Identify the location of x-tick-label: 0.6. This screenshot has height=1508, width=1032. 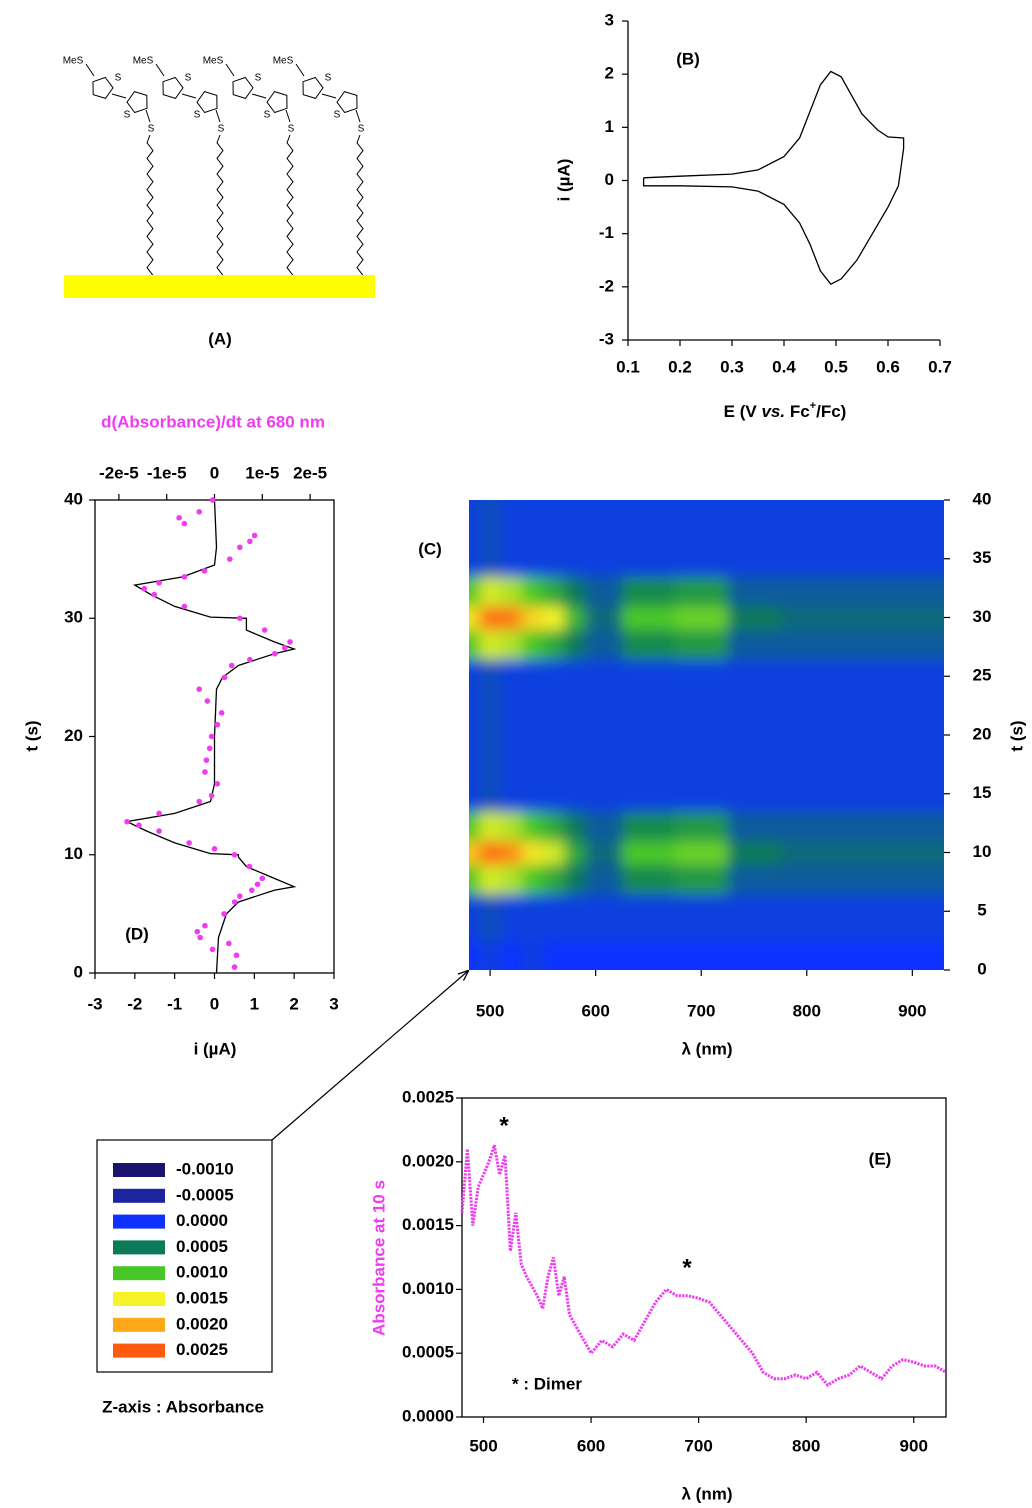
(888, 366).